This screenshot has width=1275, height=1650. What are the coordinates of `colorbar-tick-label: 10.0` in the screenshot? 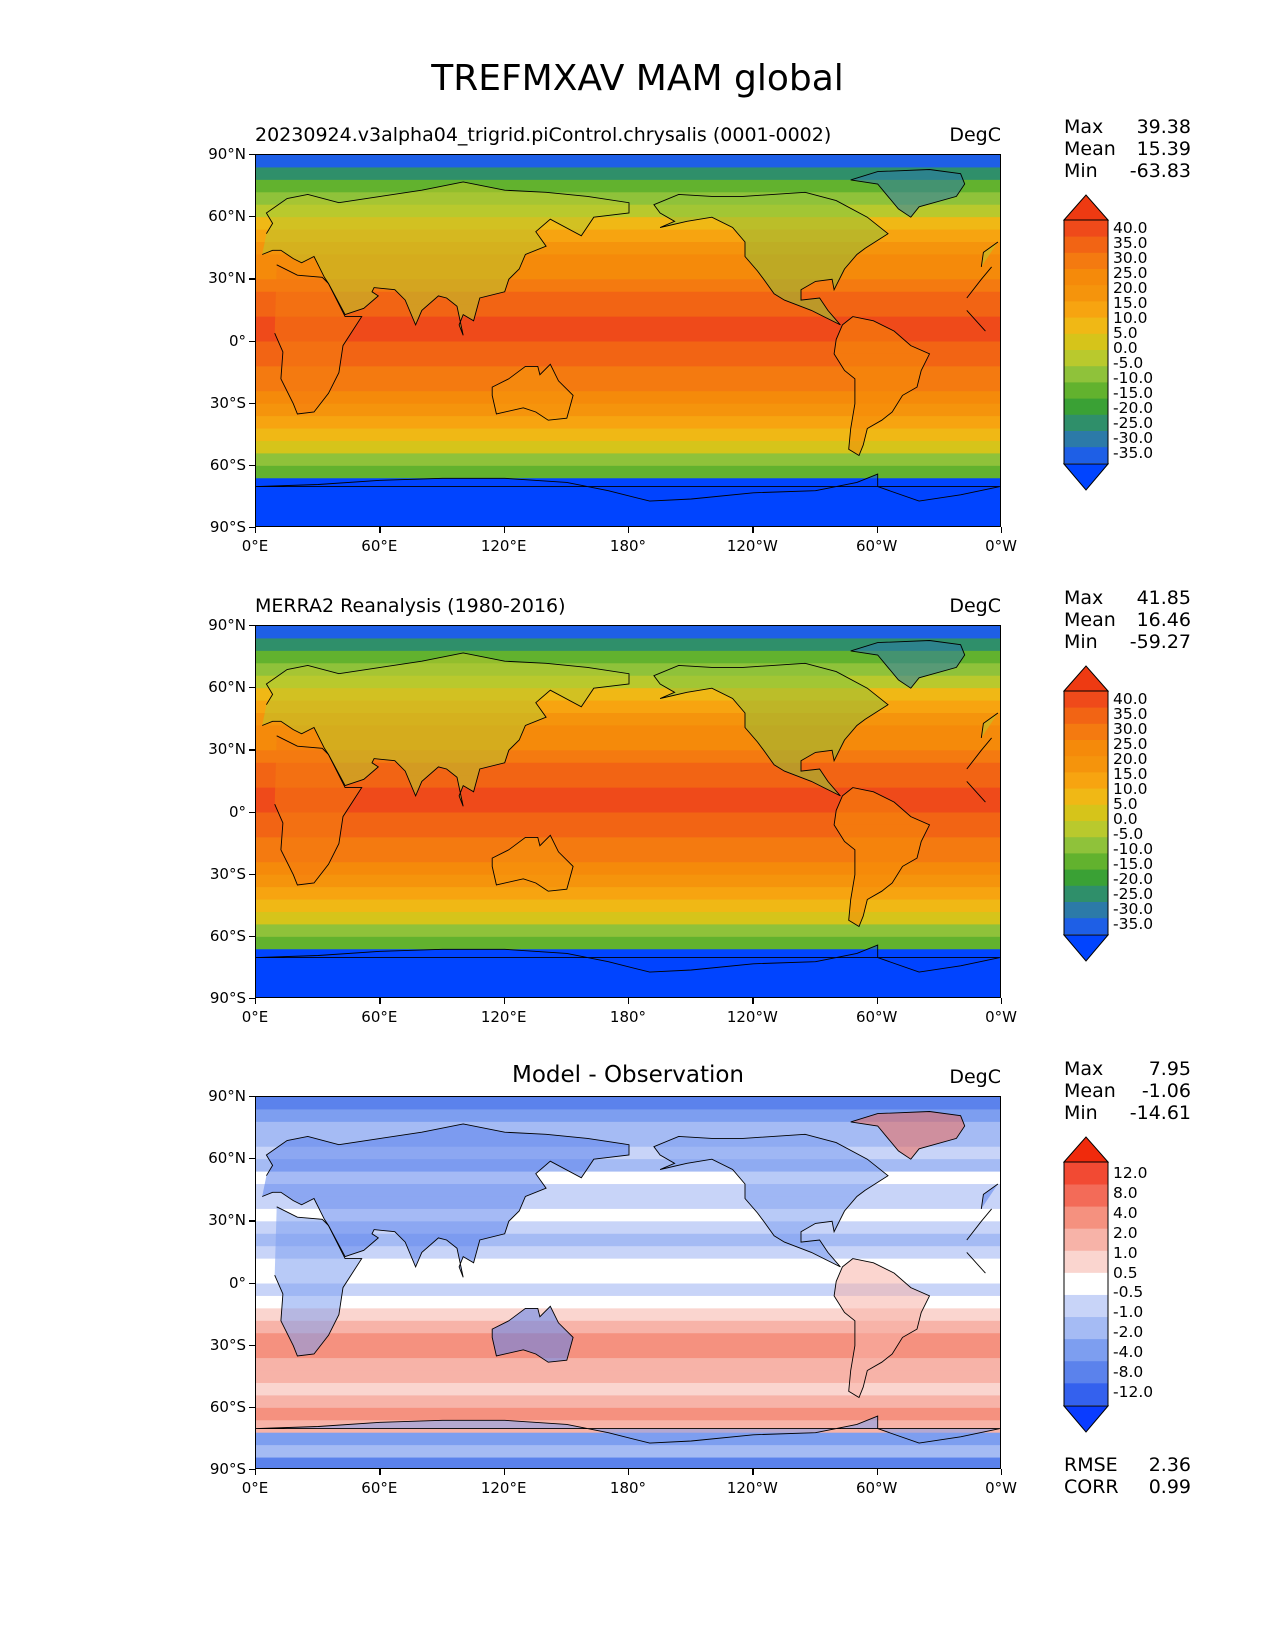 It's located at (1130, 317).